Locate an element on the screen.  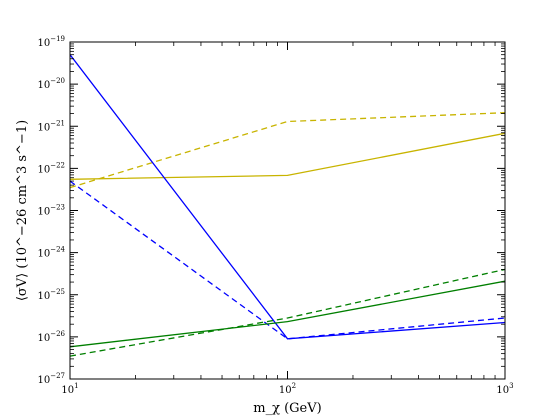
x-tick-label: 10¹ is located at coordinates (69, 389).